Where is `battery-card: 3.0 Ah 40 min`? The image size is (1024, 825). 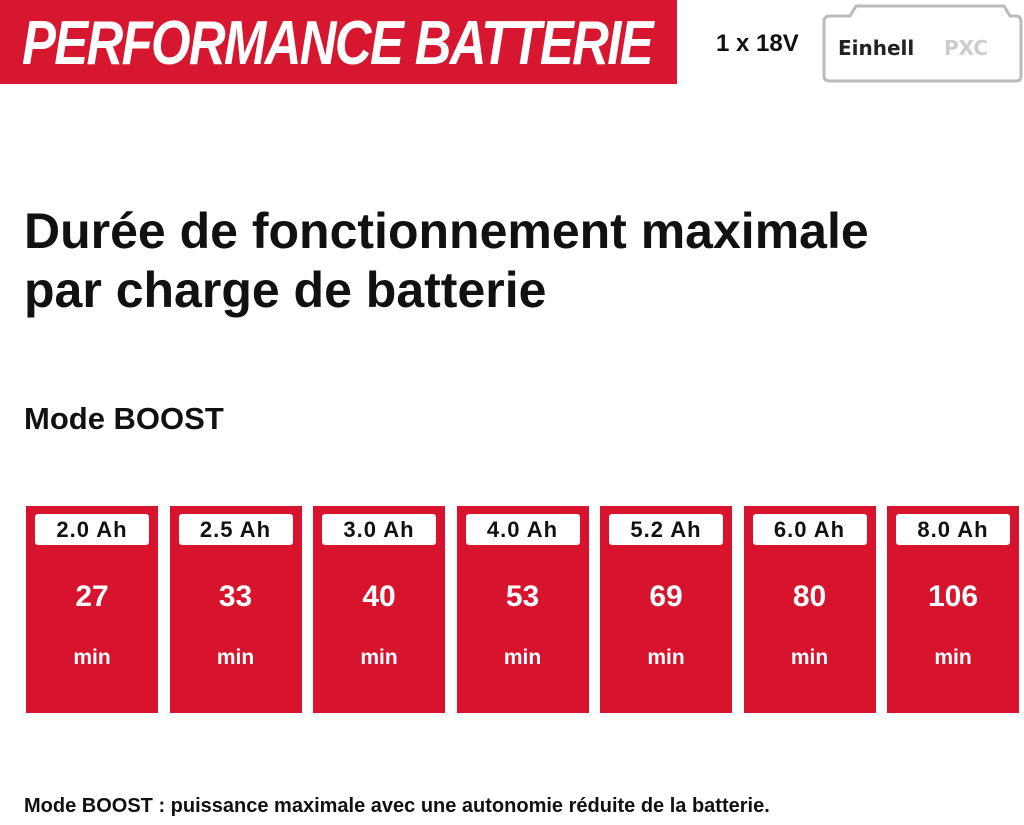 battery-card: 3.0 Ah 40 min is located at coordinates (379, 609).